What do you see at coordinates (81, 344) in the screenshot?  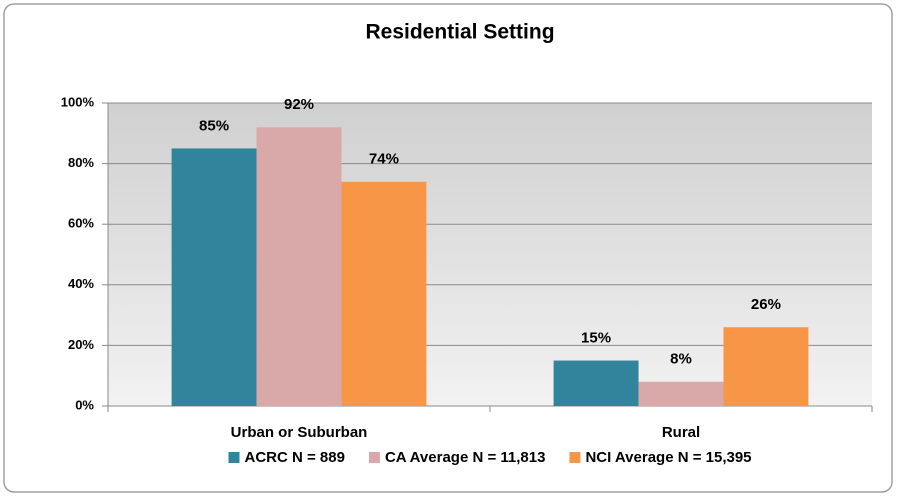 I see `y-tick-label: 20%` at bounding box center [81, 344].